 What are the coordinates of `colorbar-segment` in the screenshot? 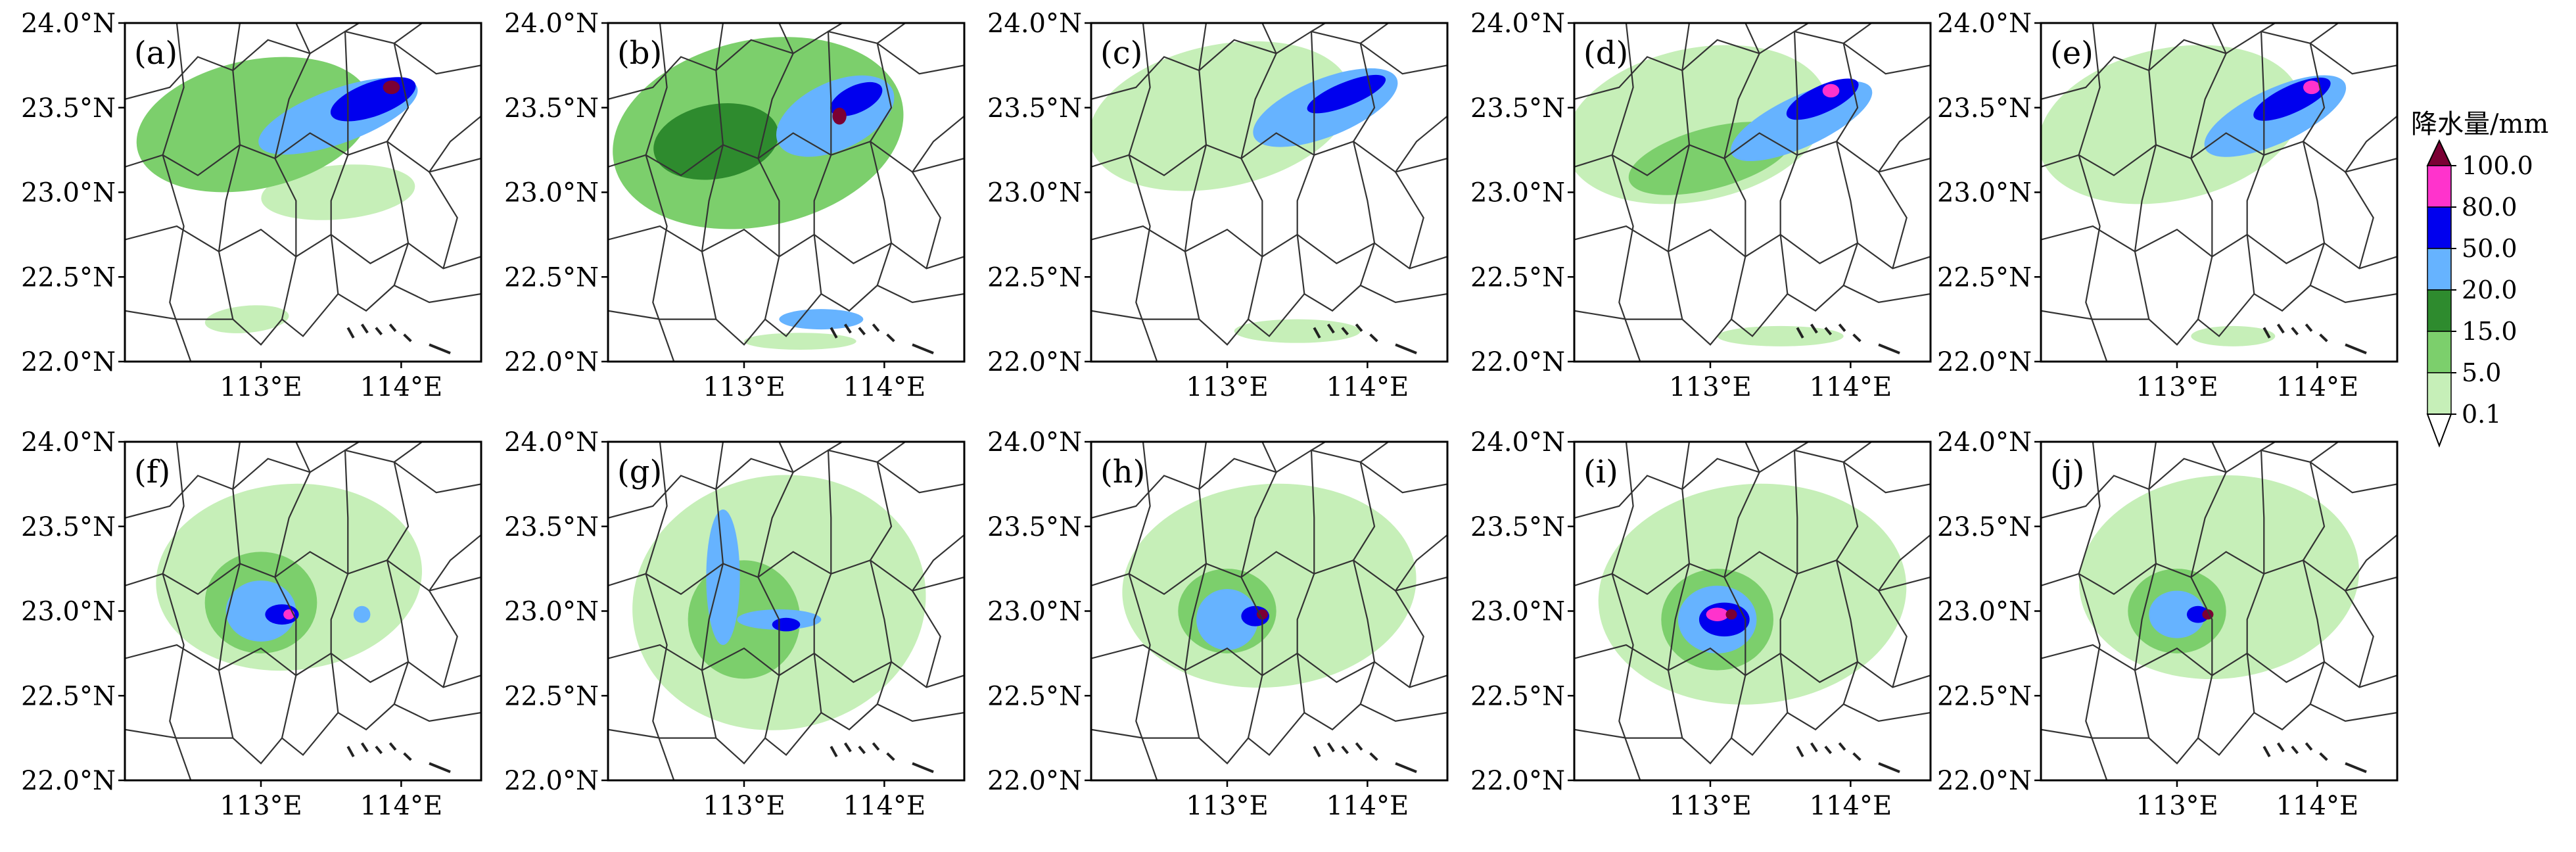 It's located at (2439, 393).